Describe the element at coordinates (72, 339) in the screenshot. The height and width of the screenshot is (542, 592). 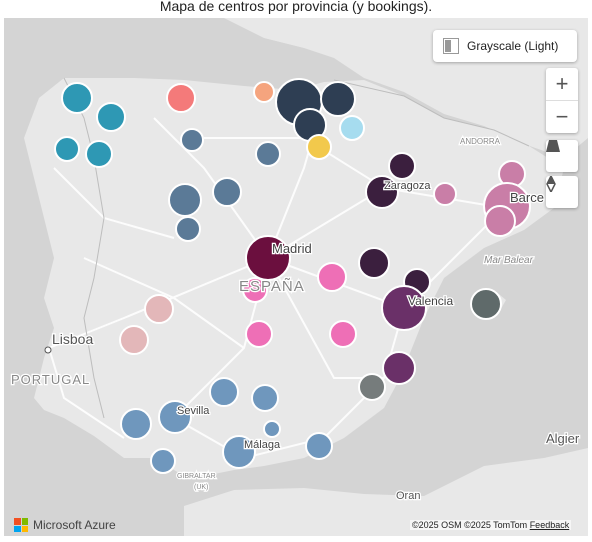
I see `label-lisboa: Lisboa` at that location.